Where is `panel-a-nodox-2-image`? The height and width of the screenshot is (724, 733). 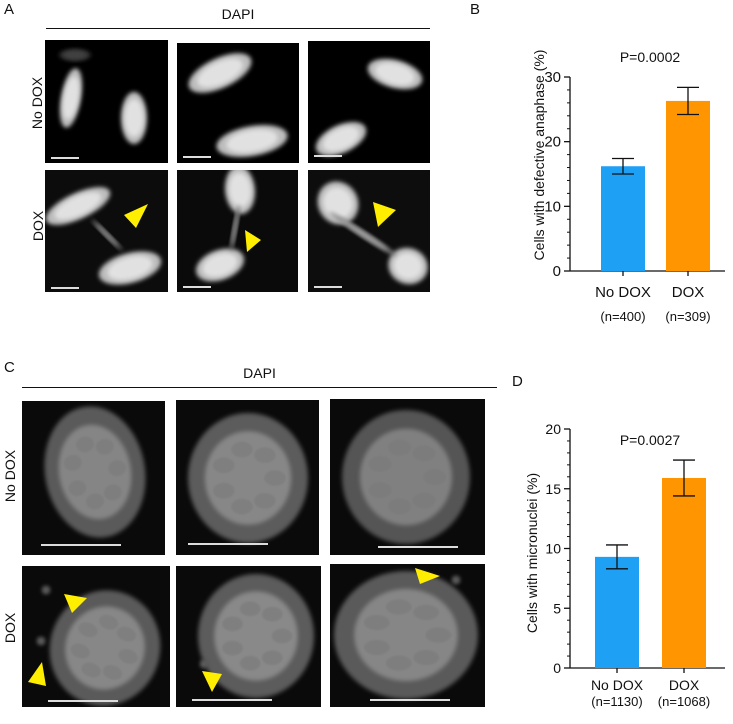
panel-a-nodox-2-image is located at coordinates (235, 105).